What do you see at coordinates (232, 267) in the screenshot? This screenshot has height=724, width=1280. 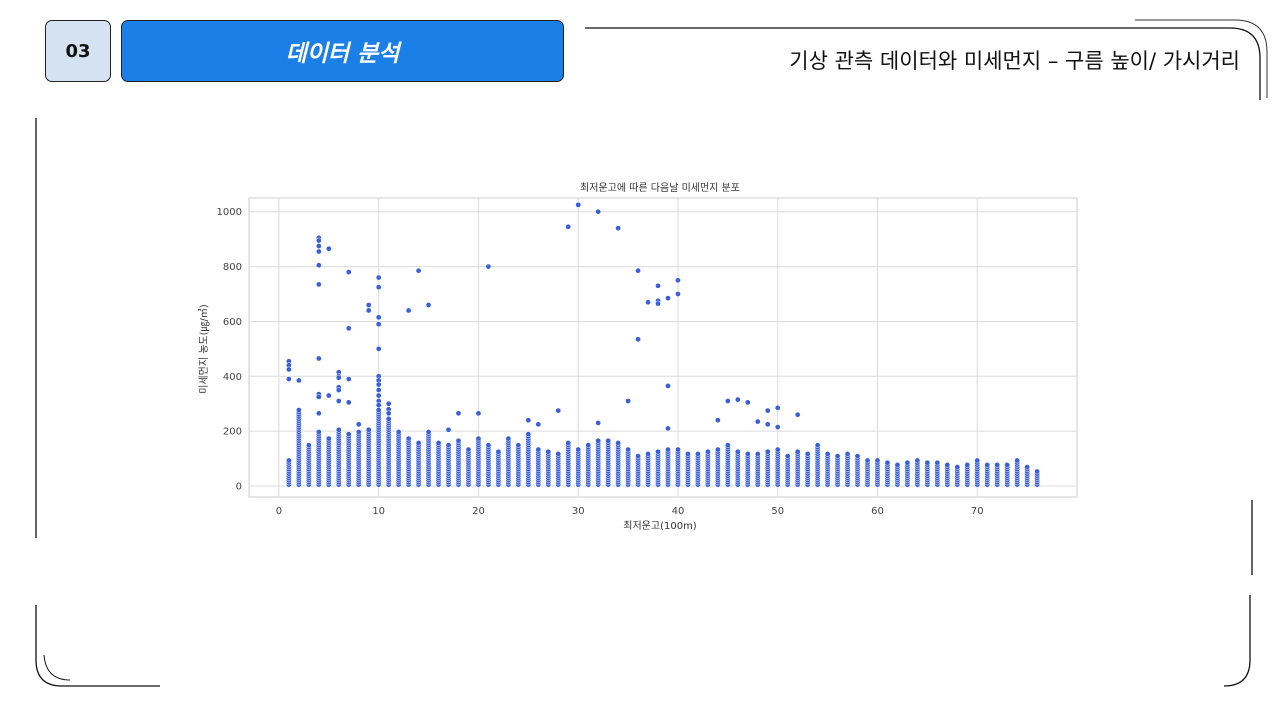 I see `y-tick-label: 800` at bounding box center [232, 267].